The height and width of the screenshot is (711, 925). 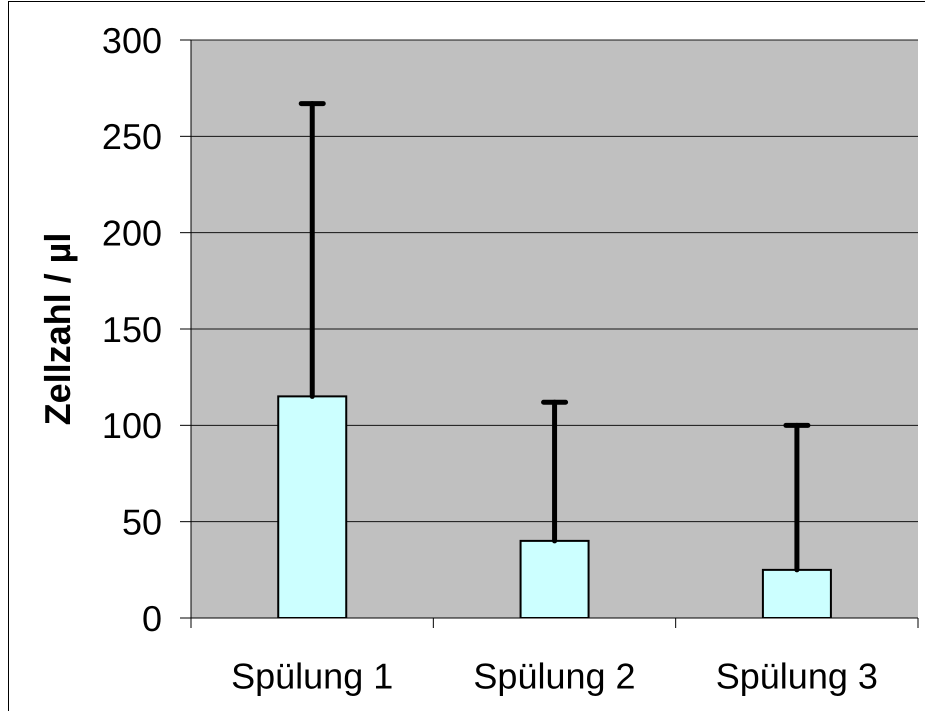 What do you see at coordinates (142, 521) in the screenshot?
I see `y-tick-label: 50` at bounding box center [142, 521].